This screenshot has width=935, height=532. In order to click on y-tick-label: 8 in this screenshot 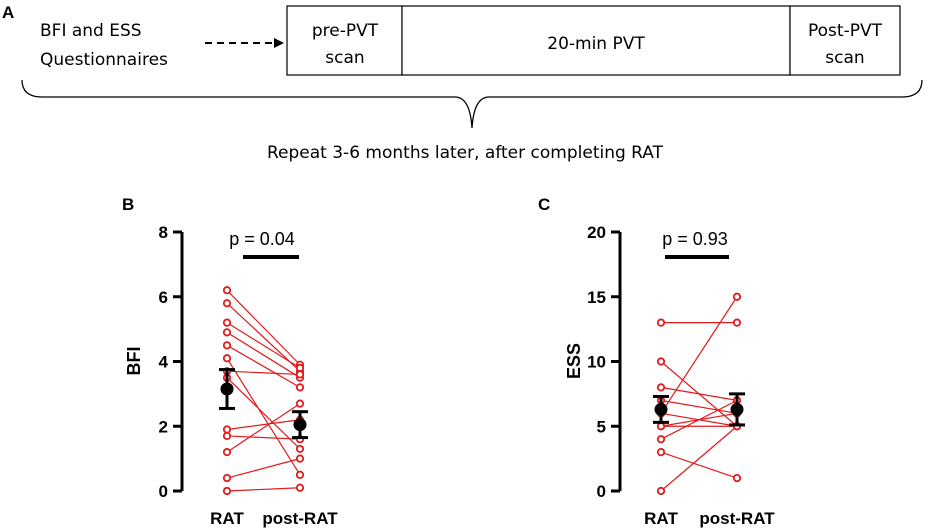, I will do `click(163, 232)`.